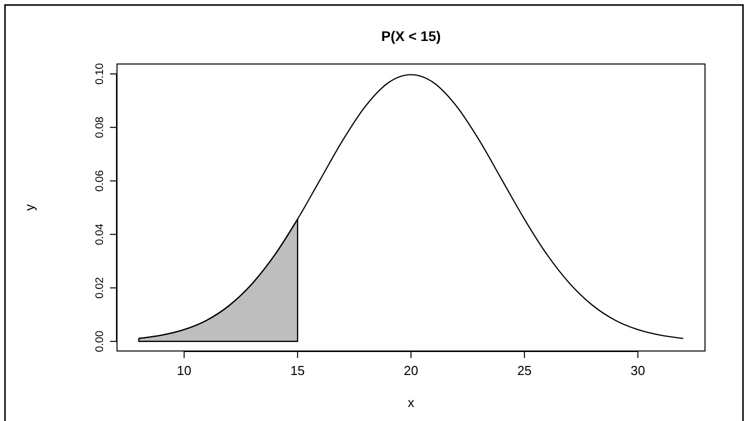 Image resolution: width=748 pixels, height=421 pixels. I want to click on y-tick-label: 0.08, so click(100, 127).